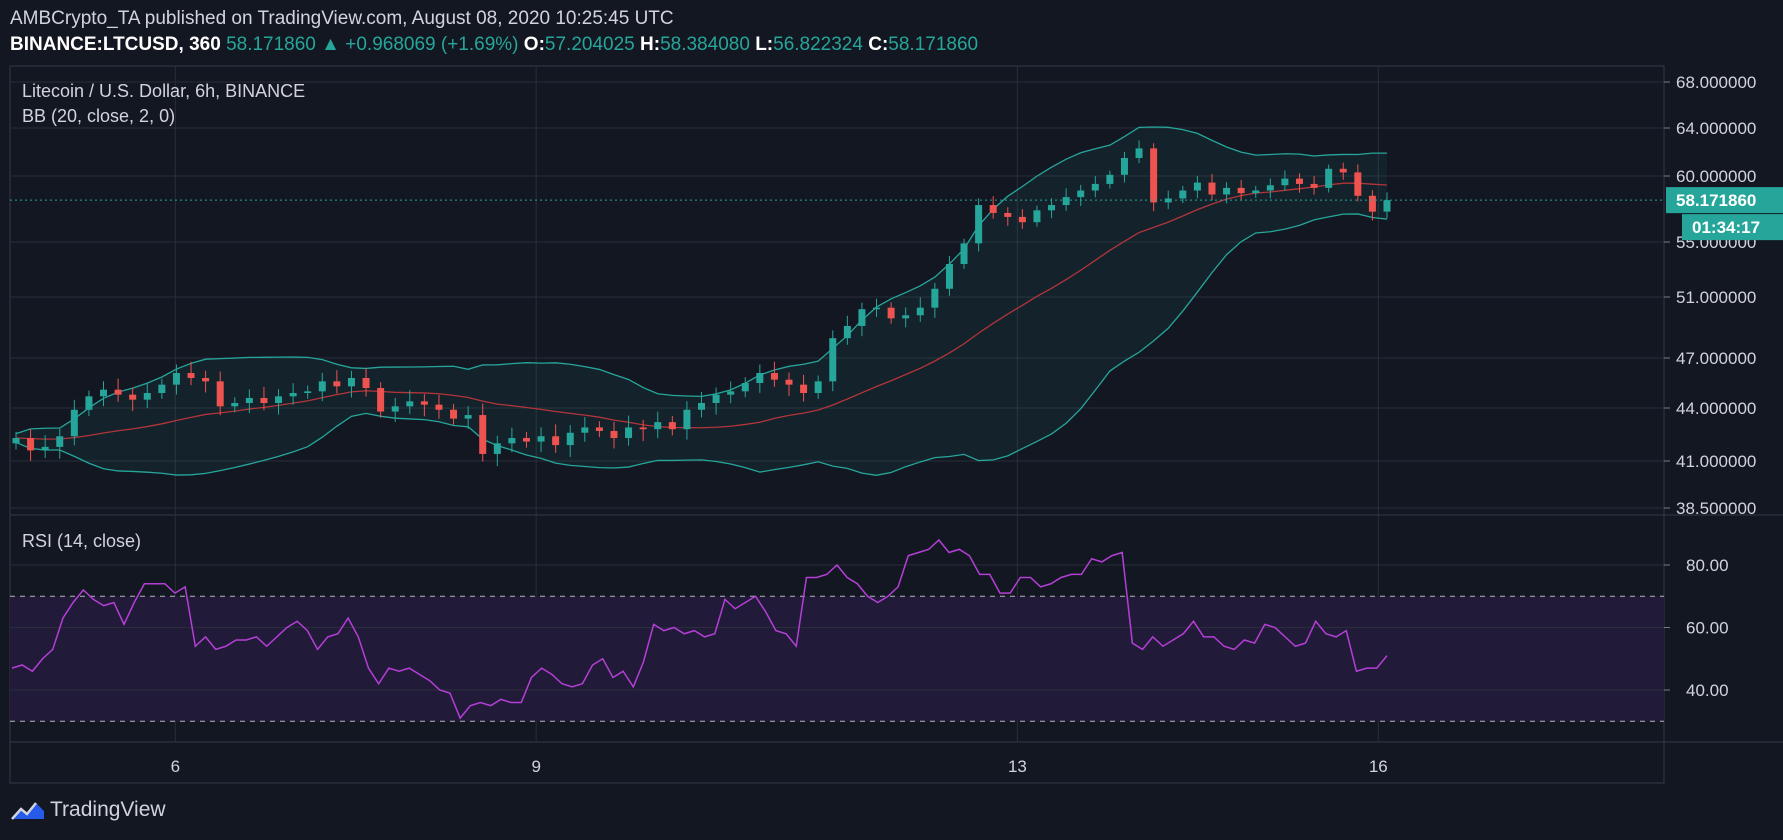 Image resolution: width=1783 pixels, height=840 pixels. I want to click on price-change: +0.968069 (+1.69%), so click(432, 44).